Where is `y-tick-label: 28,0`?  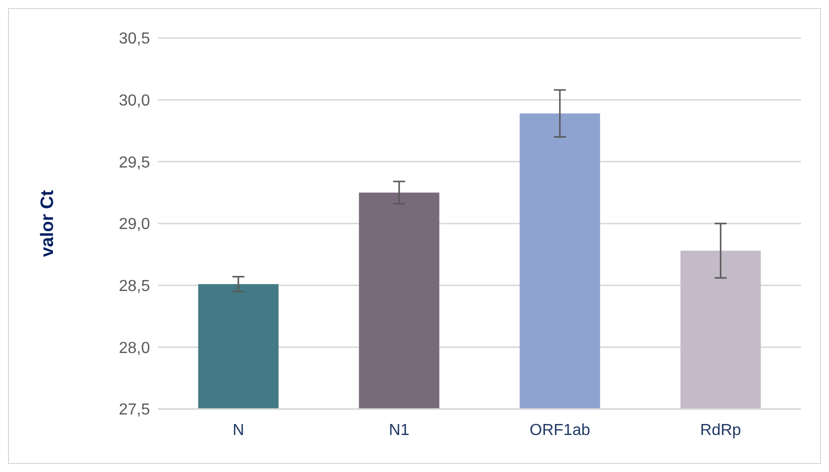
y-tick-label: 28,0 is located at coordinates (134, 348).